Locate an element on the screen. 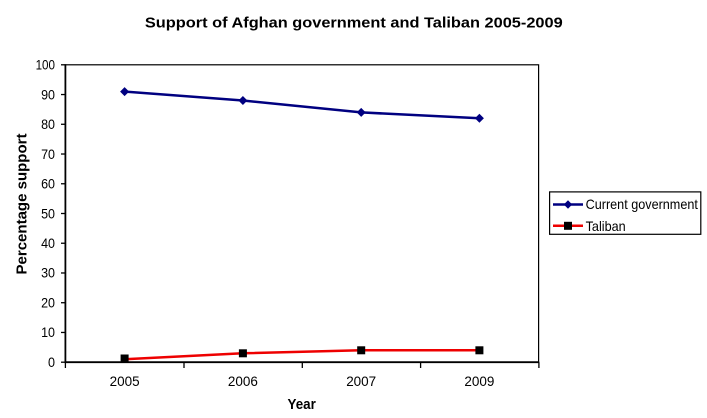 Image resolution: width=707 pixels, height=418 pixels. svg-text: 20 is located at coordinates (48, 303).